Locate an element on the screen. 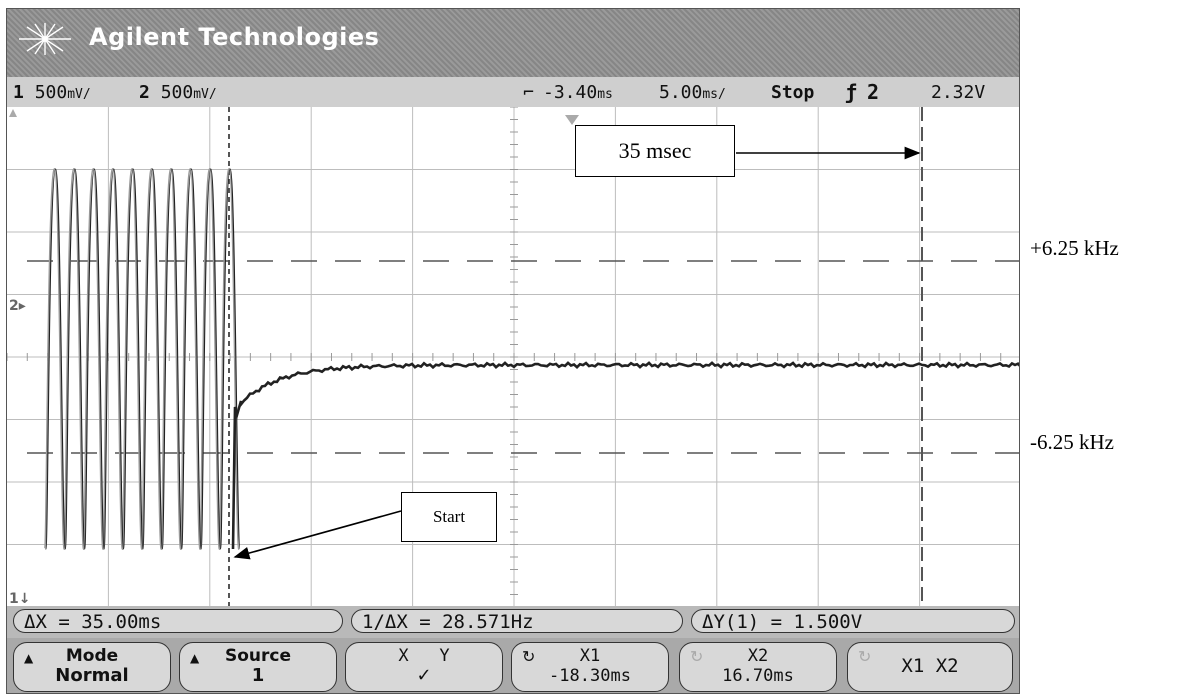  msec-annotation-box: 35 msec is located at coordinates (655, 151).